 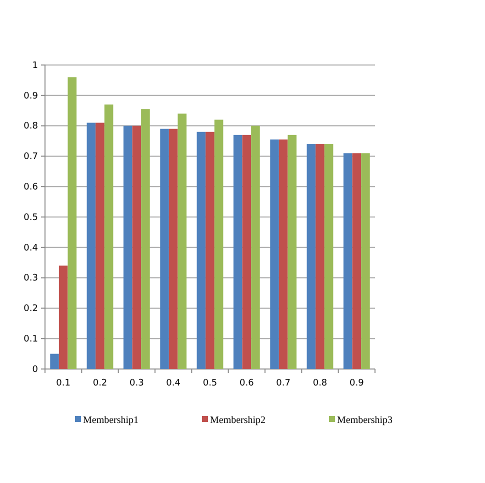 I want to click on x-tick-label: 0.4, so click(x=173, y=383).